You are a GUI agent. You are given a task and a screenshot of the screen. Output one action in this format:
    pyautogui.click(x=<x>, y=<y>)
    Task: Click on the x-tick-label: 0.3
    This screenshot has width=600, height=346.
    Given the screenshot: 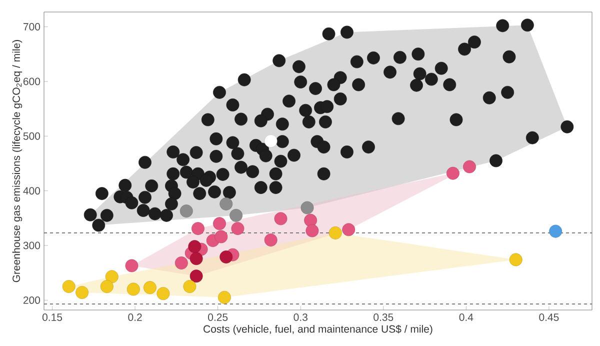 What is the action you would take?
    pyautogui.click(x=301, y=317)
    